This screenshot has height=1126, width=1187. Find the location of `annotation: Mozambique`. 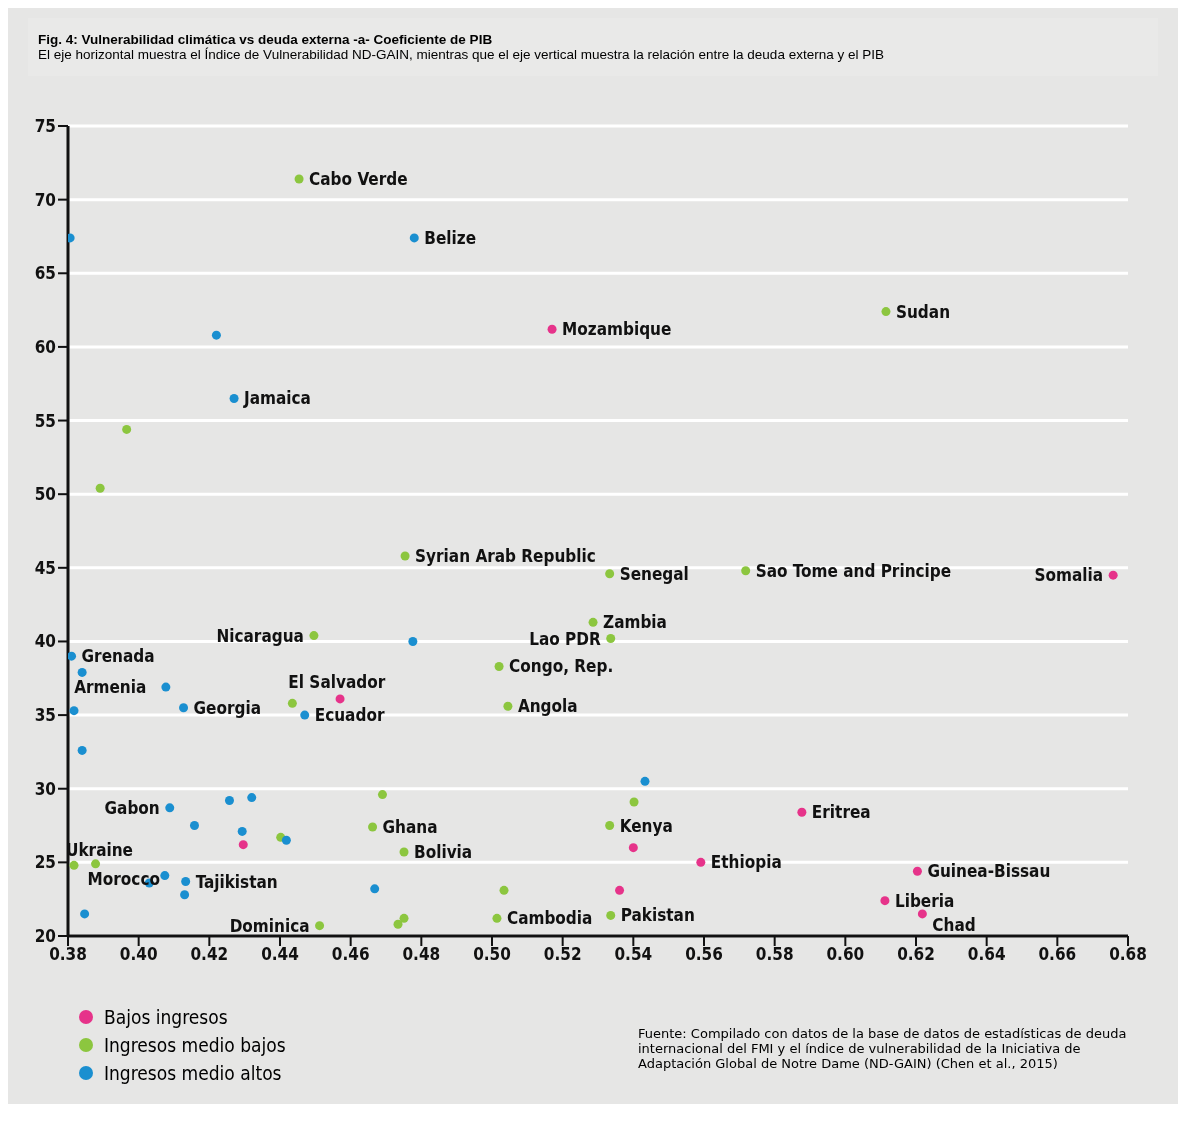

annotation: Mozambique is located at coordinates (617, 329).